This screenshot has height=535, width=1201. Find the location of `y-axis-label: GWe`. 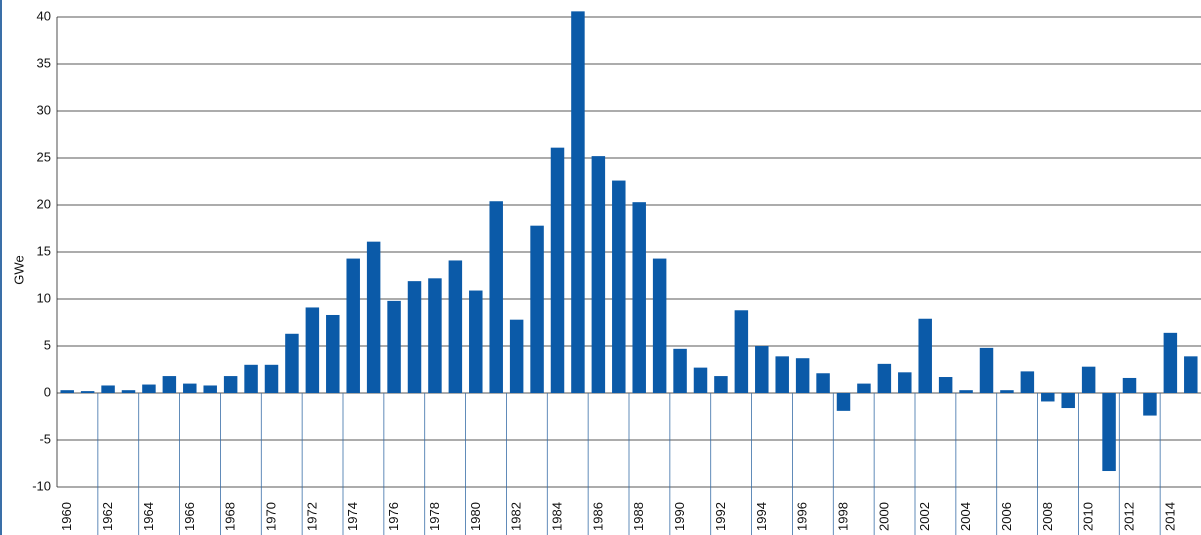

y-axis-label: GWe is located at coordinates (18, 269).